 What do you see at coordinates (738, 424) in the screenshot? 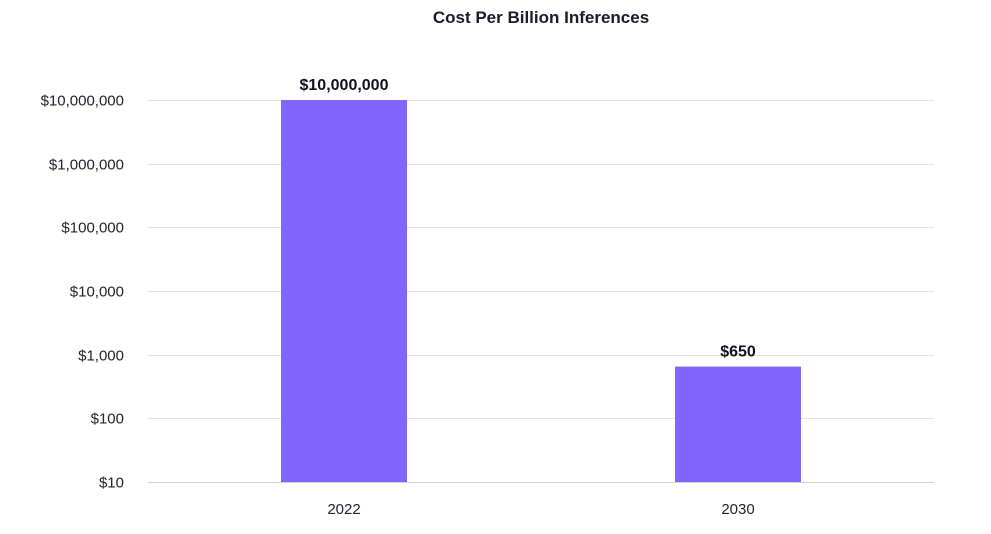
I see `bar-2030` at bounding box center [738, 424].